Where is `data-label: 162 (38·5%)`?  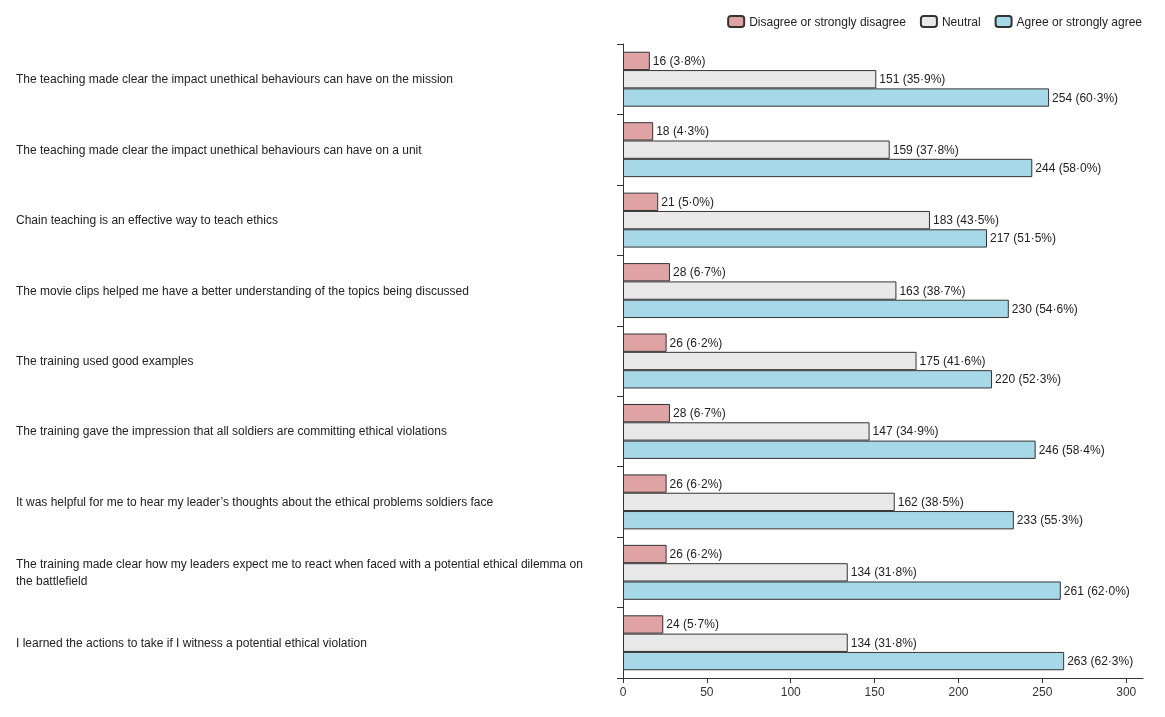 data-label: 162 (38·5%) is located at coordinates (930, 501).